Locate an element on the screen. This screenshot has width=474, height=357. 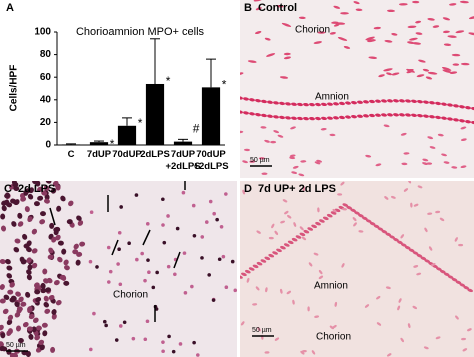
arrow is located at coordinates (115, 247).